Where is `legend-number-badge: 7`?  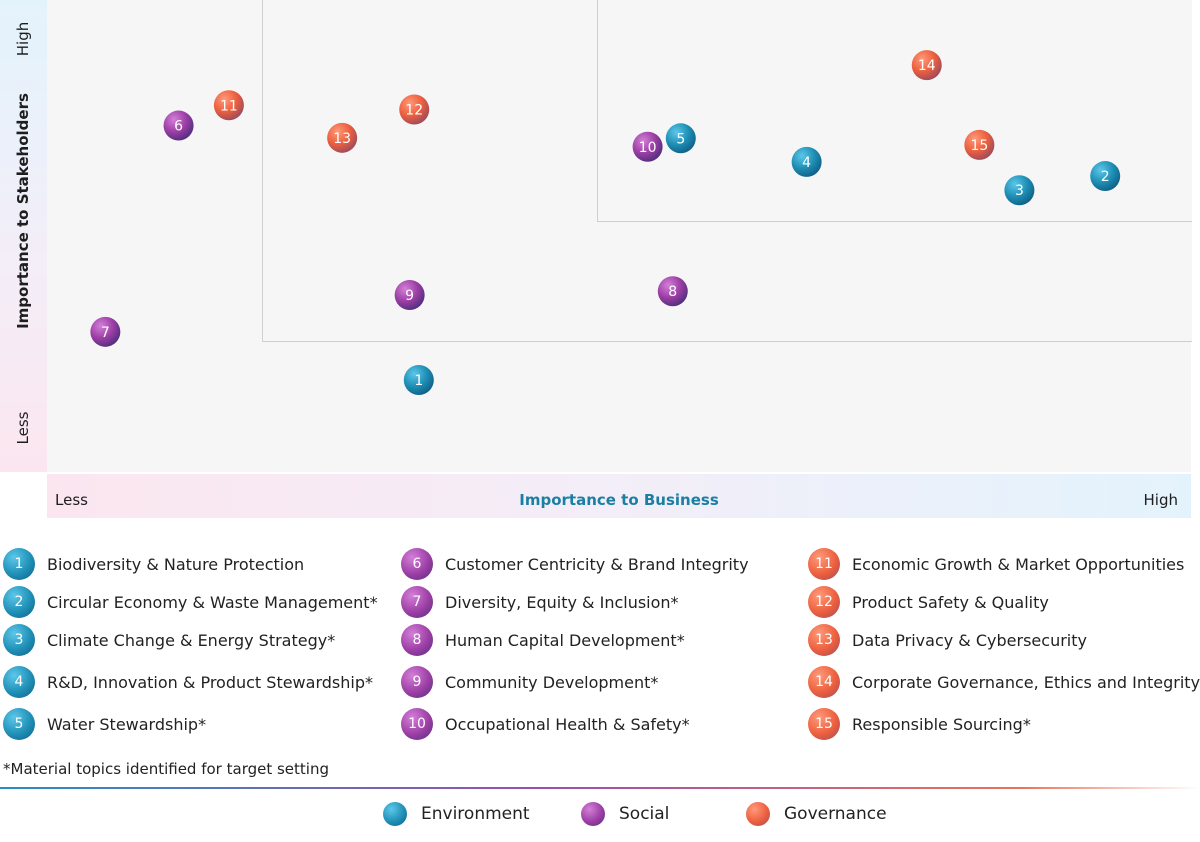 legend-number-badge: 7 is located at coordinates (417, 602).